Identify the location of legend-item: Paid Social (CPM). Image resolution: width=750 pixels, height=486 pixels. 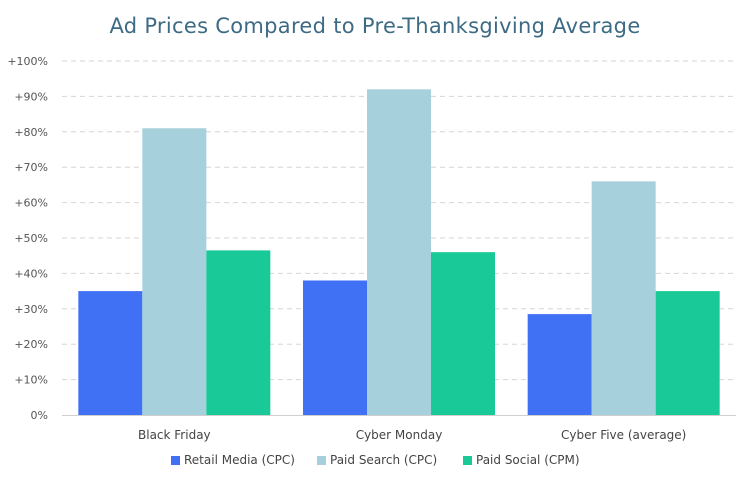
(521, 460).